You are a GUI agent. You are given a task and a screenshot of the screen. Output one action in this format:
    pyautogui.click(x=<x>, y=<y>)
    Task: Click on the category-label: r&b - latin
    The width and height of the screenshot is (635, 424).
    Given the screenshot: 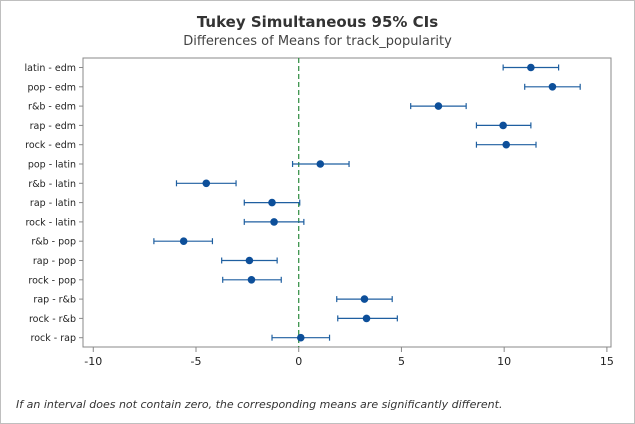 What is the action you would take?
    pyautogui.click(x=52, y=184)
    